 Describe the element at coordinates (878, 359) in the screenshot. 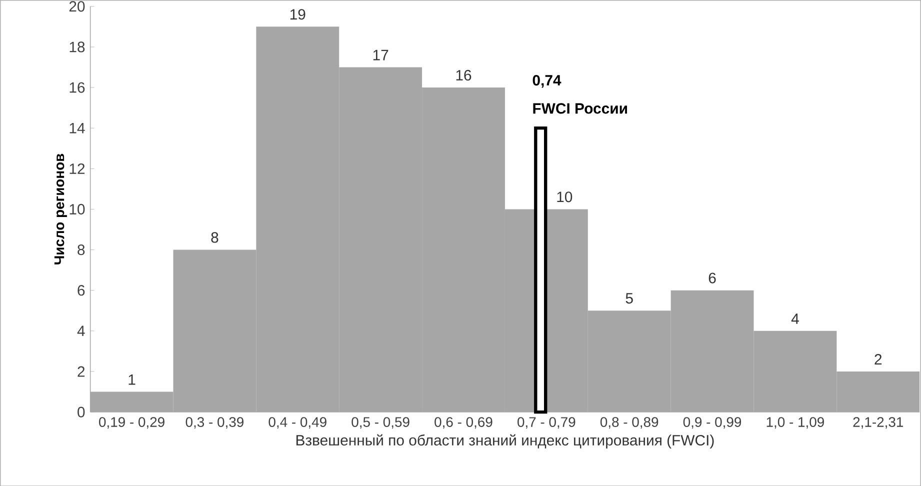

I see `data-label: 2` at that location.